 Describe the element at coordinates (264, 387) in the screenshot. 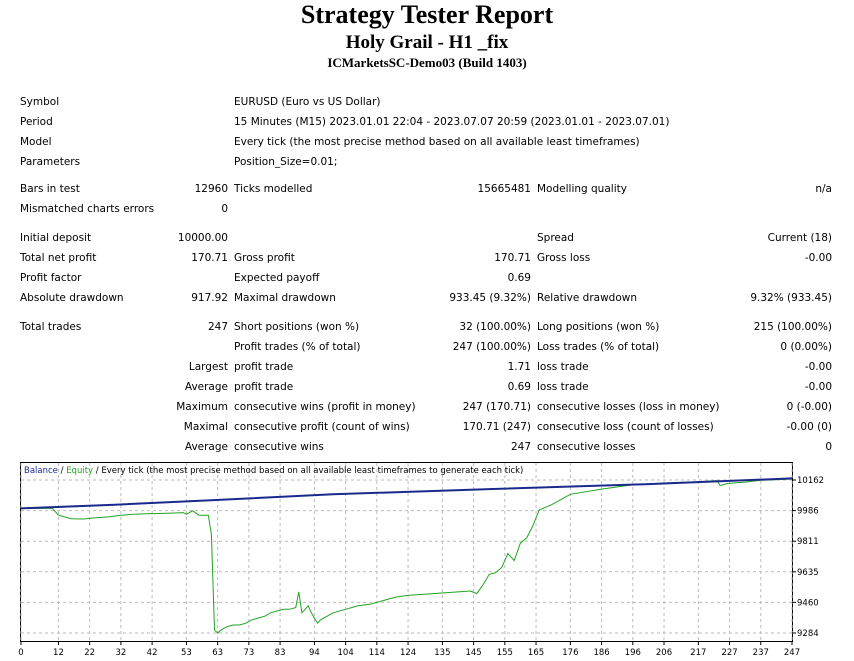

I see `average-profit-label: profit trade` at that location.